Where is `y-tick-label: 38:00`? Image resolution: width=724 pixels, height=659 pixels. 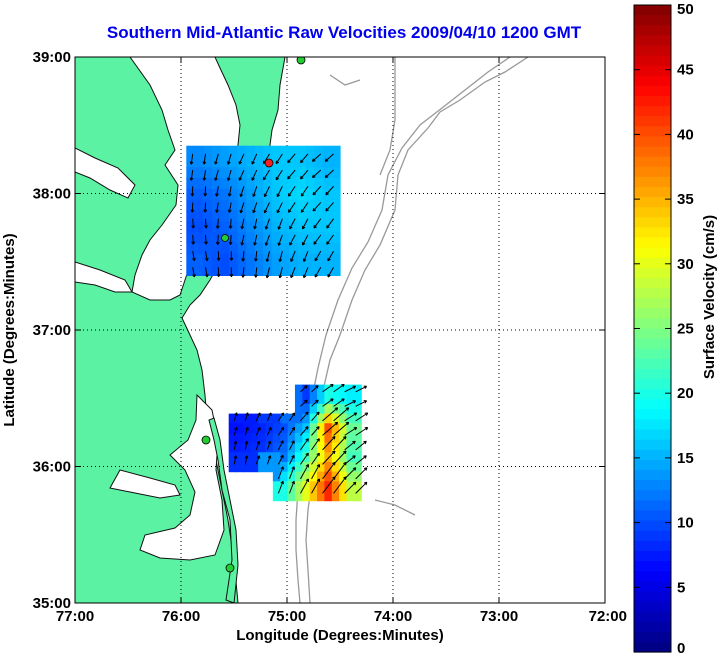
y-tick-label: 38:00 is located at coordinates (52, 194).